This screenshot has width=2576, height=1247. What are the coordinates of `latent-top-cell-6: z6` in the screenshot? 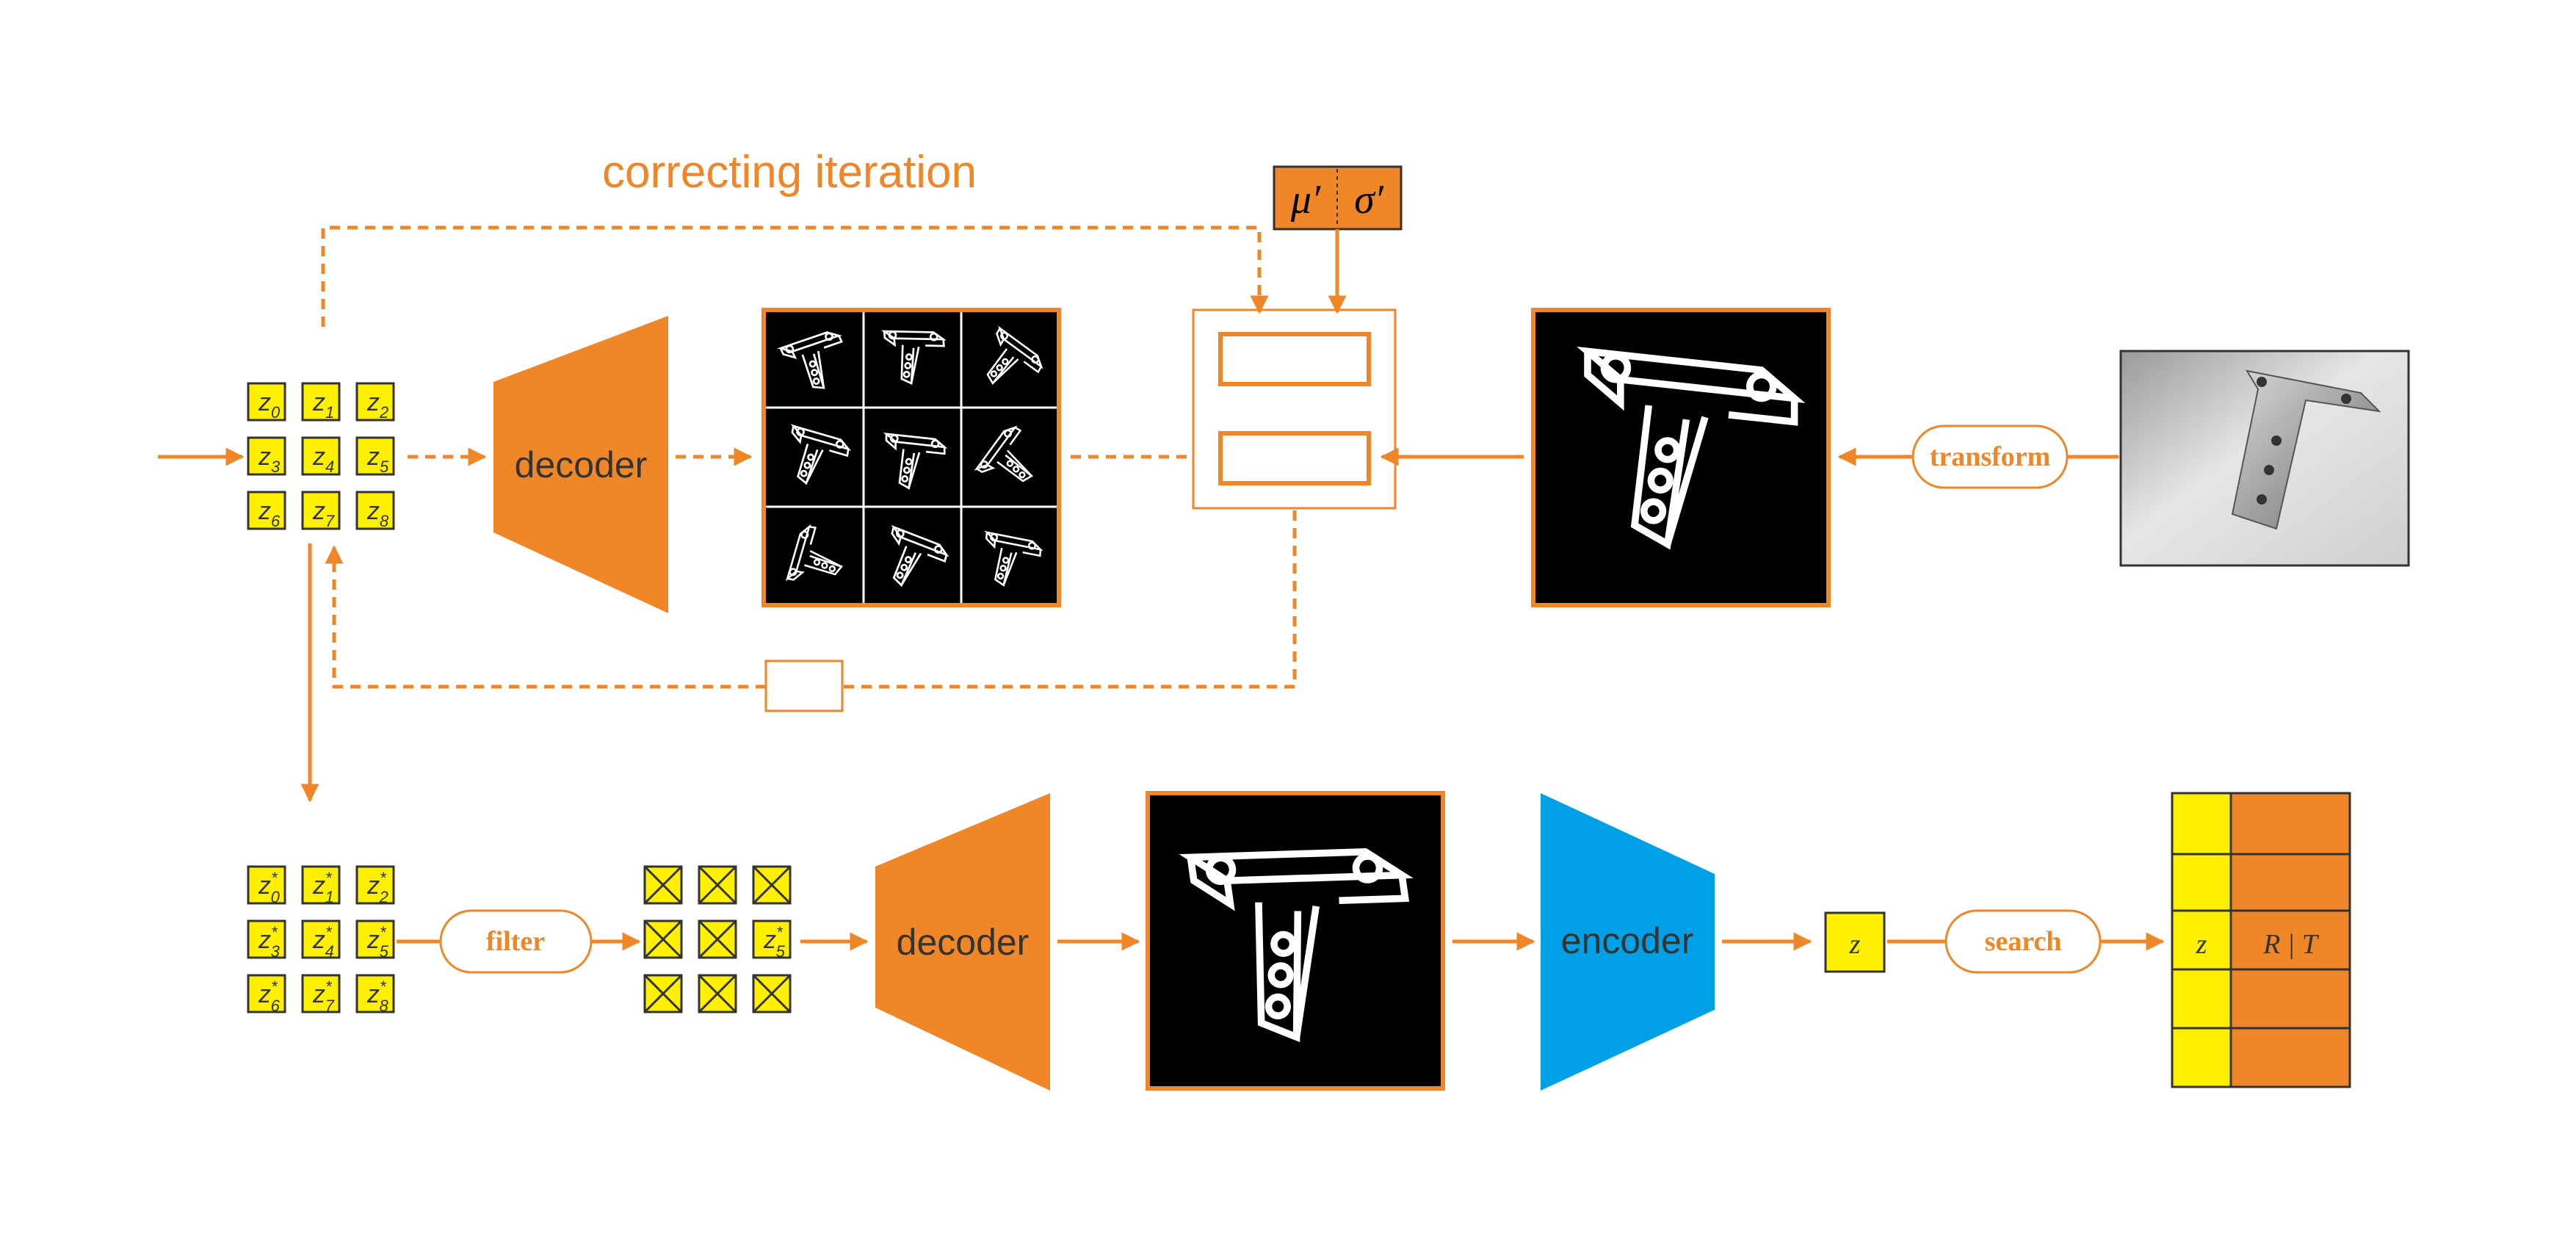 It's located at (266, 510).